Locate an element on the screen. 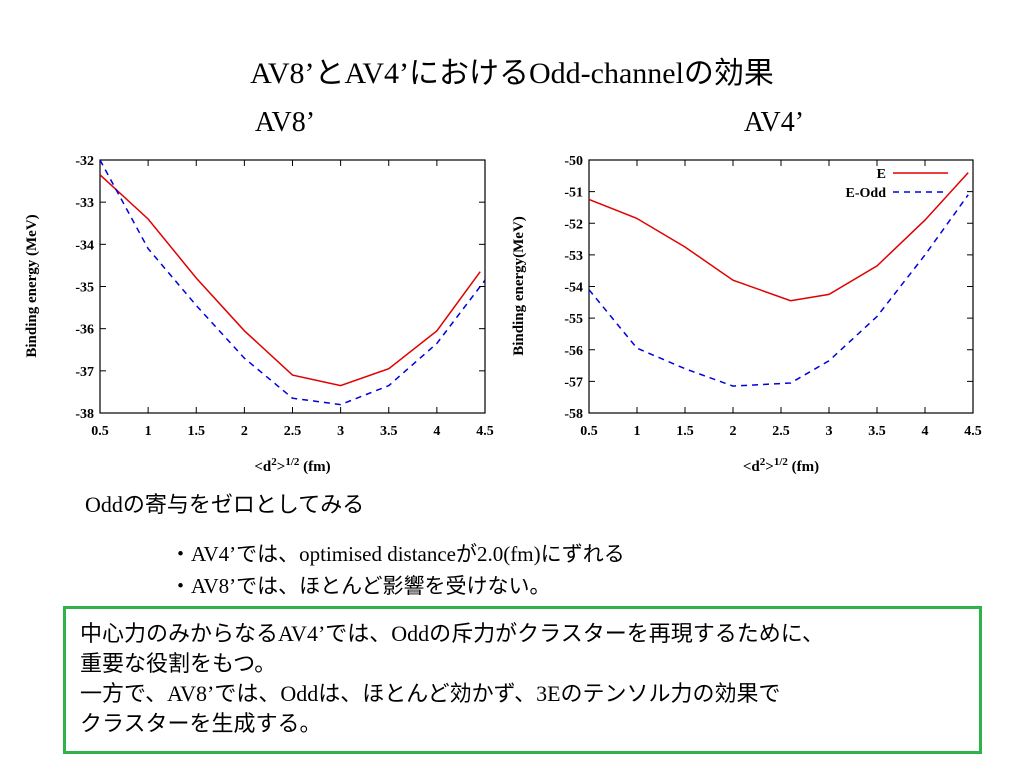 The image size is (1024, 768). note-text: Oddの寄与をゼロとしてみる is located at coordinates (225, 504).